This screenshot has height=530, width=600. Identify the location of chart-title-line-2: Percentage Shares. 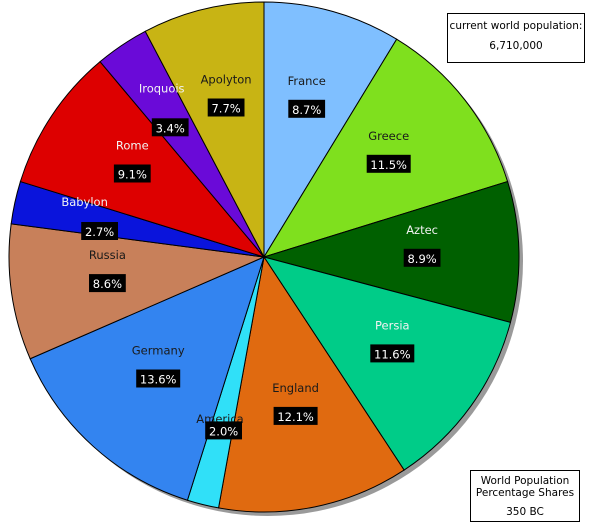
(525, 493).